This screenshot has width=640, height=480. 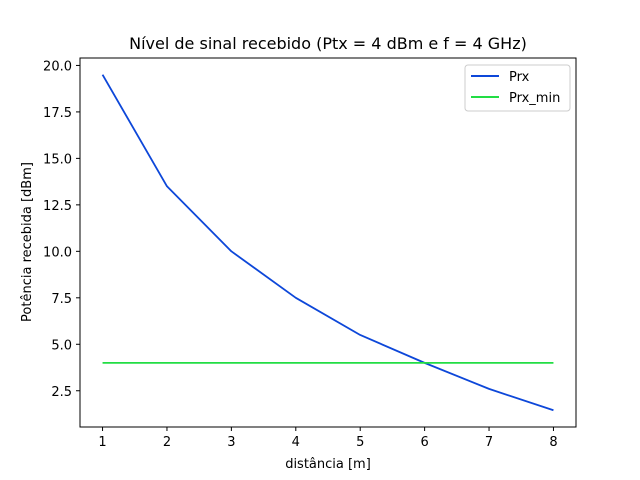 What do you see at coordinates (328, 464) in the screenshot?
I see `x-axis-label: distância [m]` at bounding box center [328, 464].